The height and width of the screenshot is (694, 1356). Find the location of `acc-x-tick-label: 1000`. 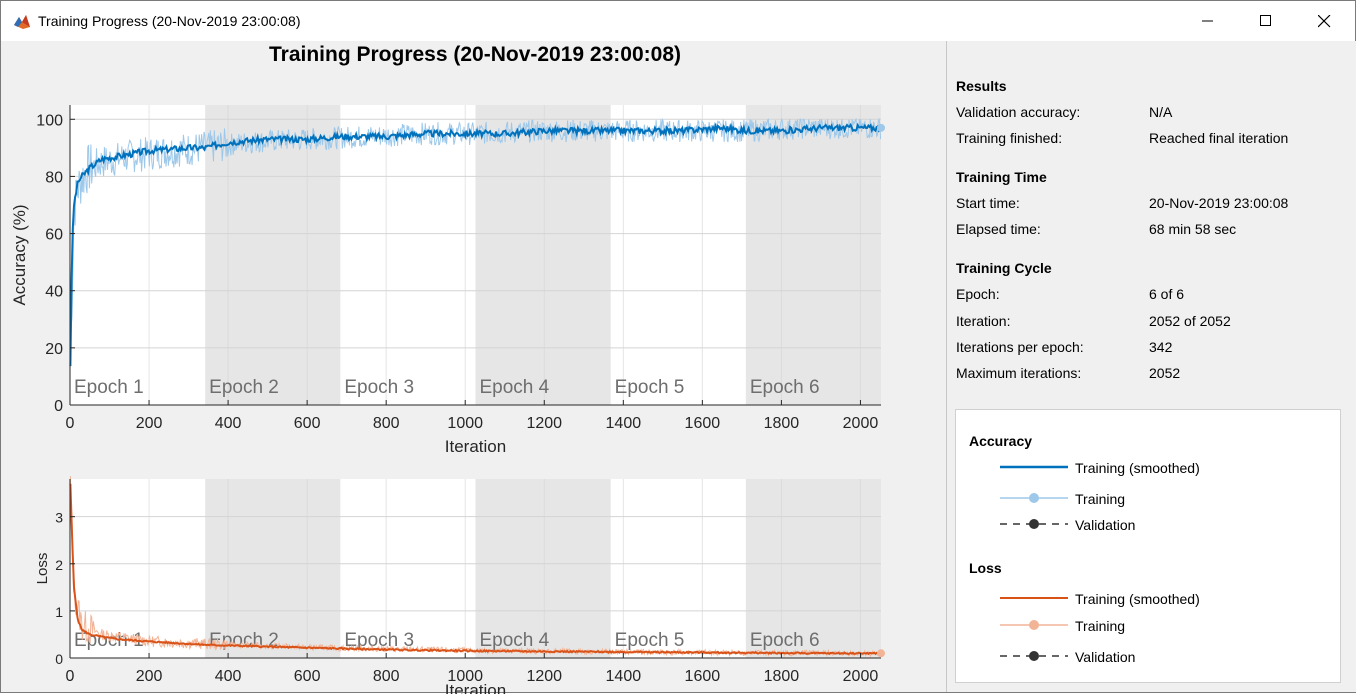

acc-x-tick-label: 1000 is located at coordinates (465, 423).